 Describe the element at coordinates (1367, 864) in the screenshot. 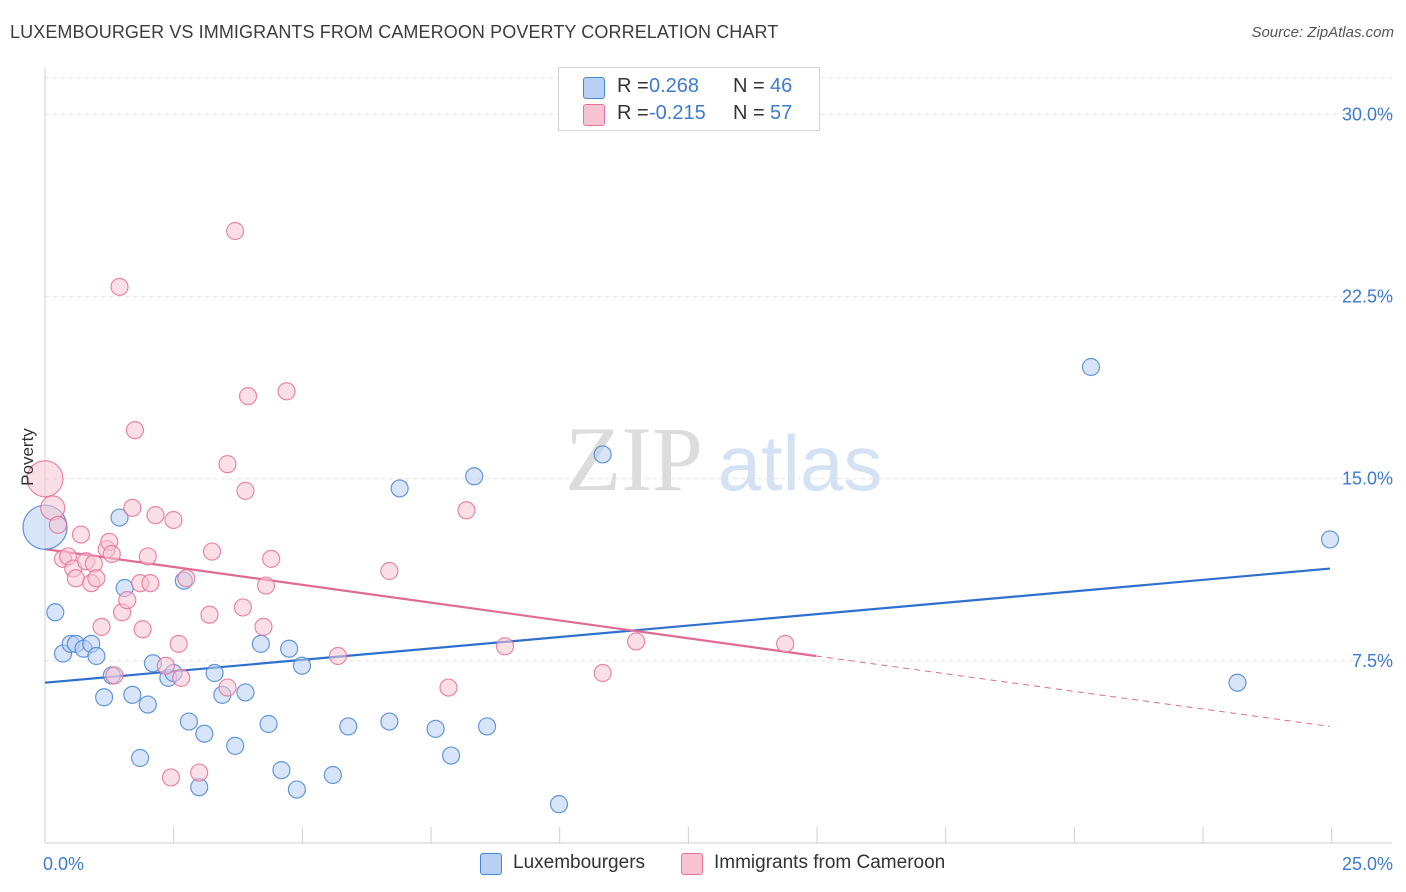

I see `x-tick-label: 25.0%` at that location.